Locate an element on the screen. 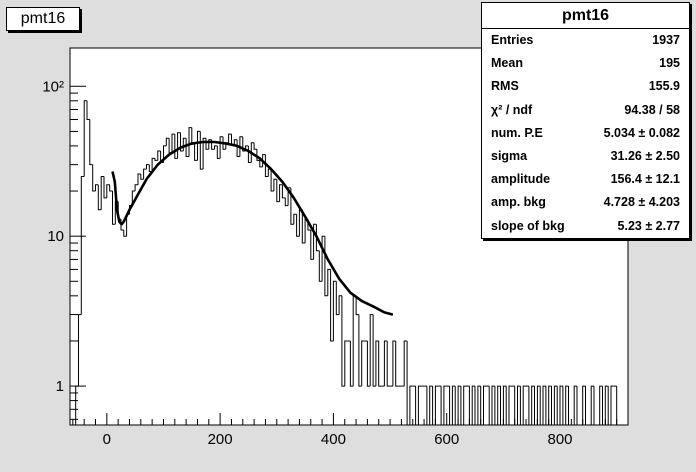 Image resolution: width=696 pixels, height=472 pixels. stat-value: 5.034 ± 0.082 is located at coordinates (641, 132).